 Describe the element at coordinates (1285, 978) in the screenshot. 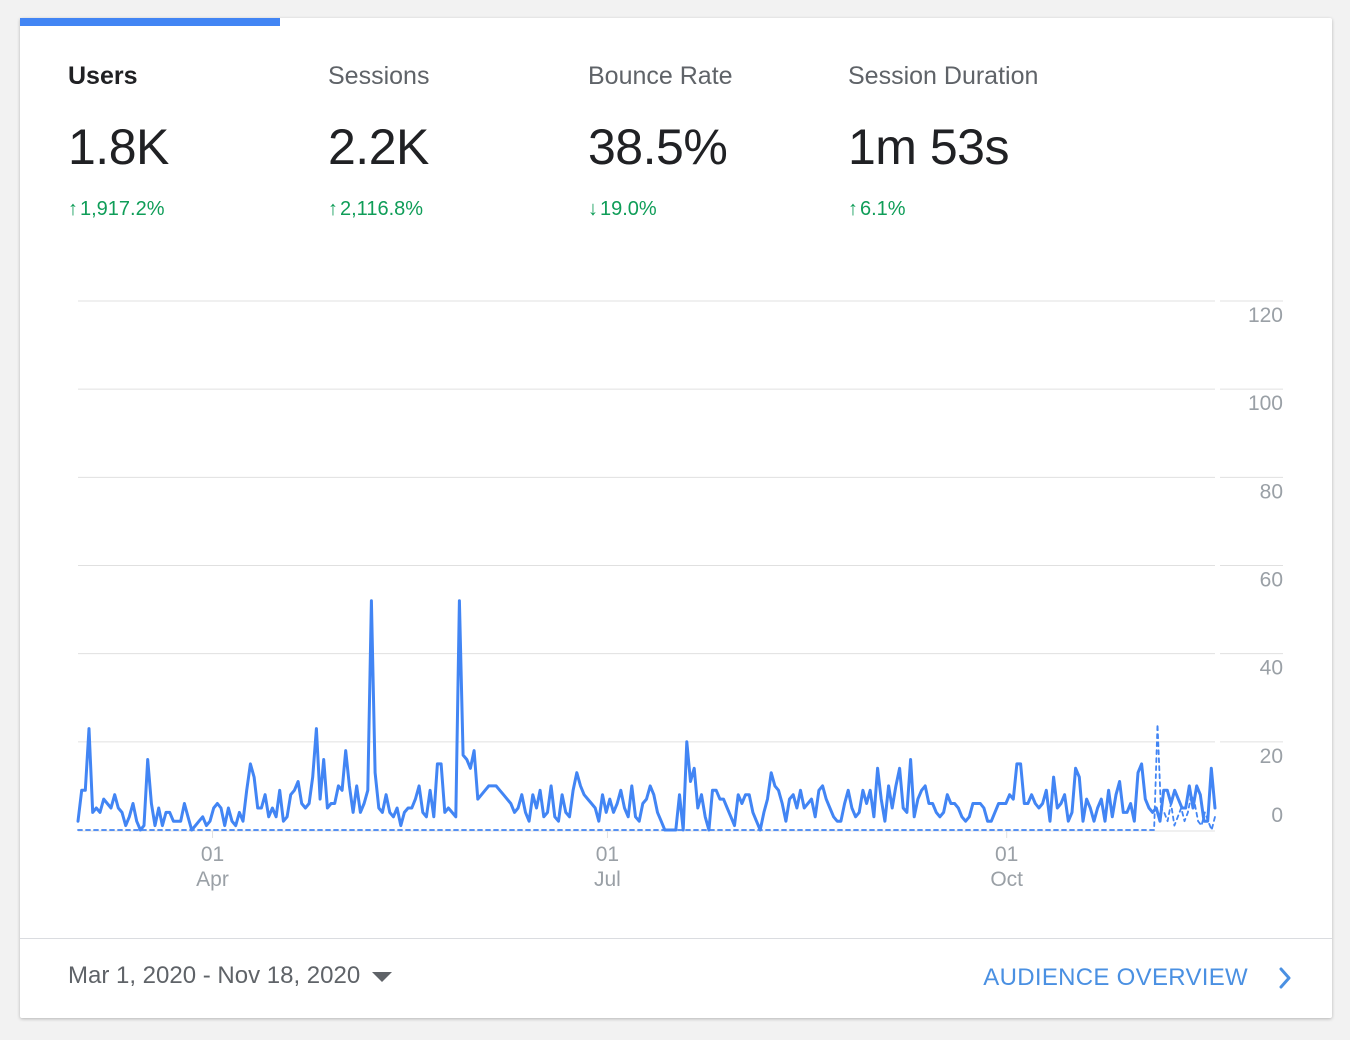

I see `chevron-right-icon` at that location.